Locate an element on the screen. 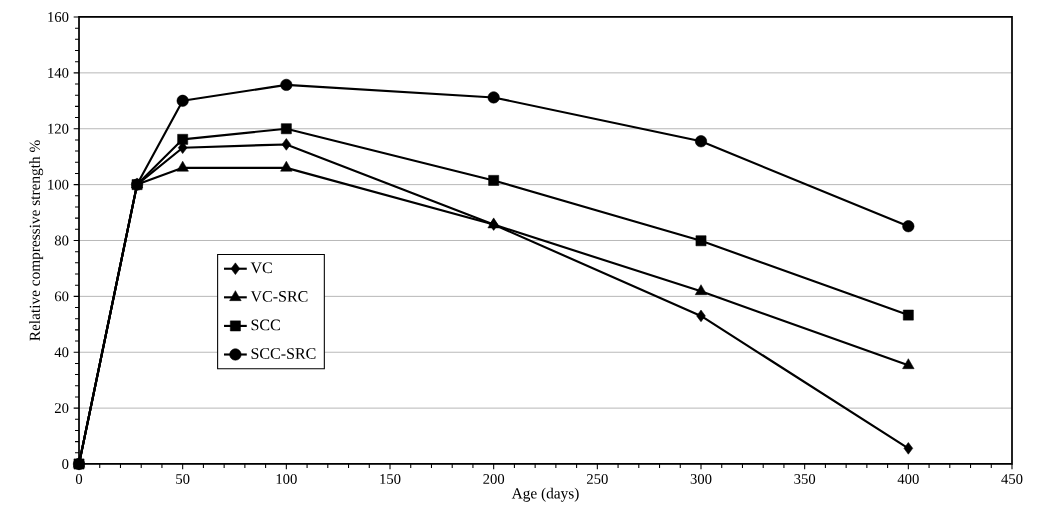  x-tick-label: 50 is located at coordinates (183, 479).